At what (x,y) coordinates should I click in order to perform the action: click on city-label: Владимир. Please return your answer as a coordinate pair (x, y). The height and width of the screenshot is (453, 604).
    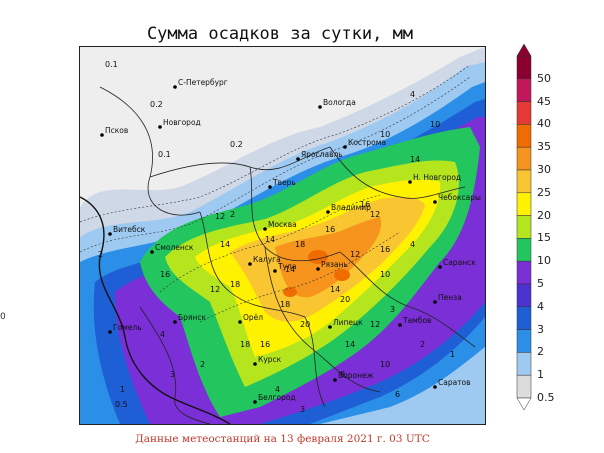
    Looking at the image, I should click on (351, 207).